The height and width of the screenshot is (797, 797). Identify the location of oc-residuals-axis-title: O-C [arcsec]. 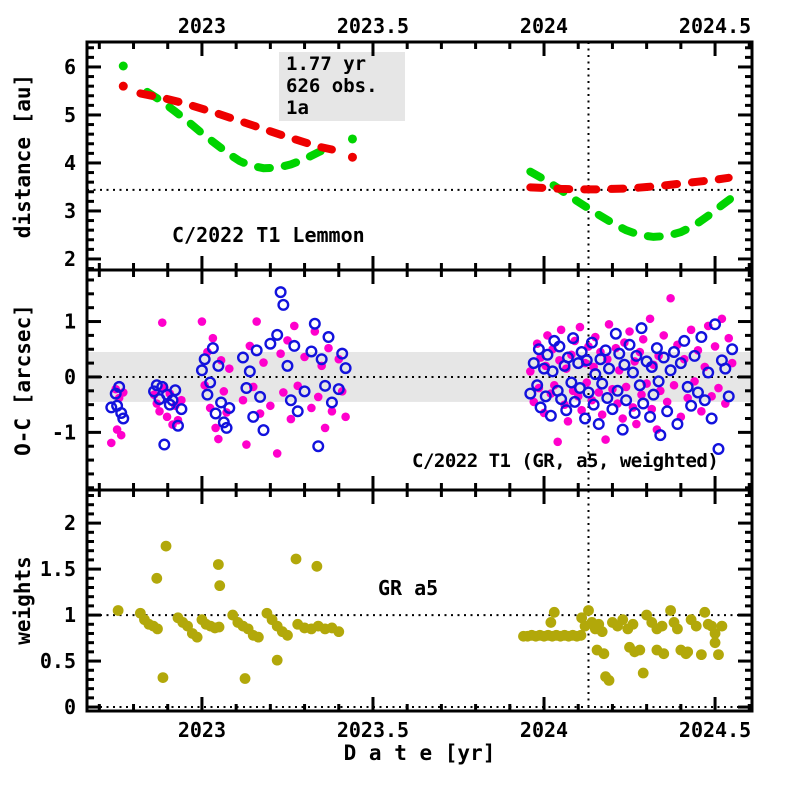
(23, 380).